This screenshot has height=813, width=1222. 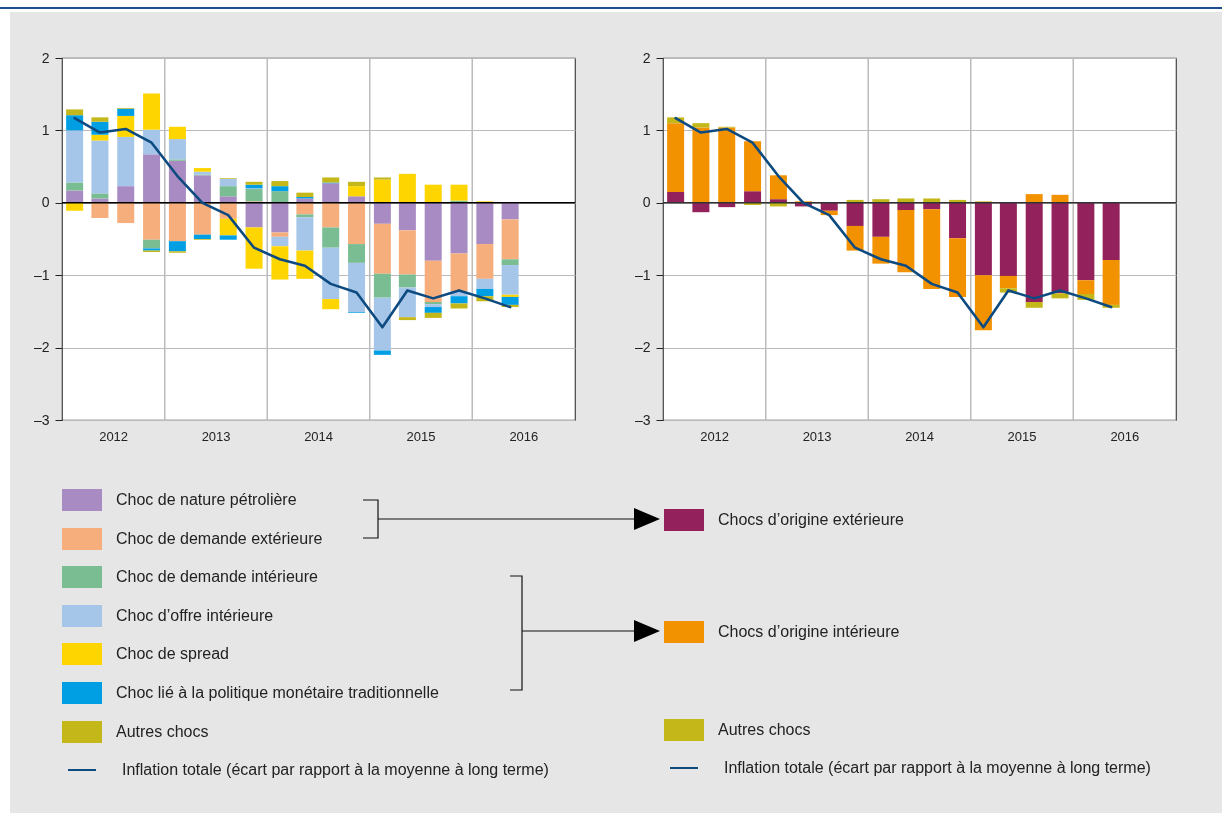 What do you see at coordinates (172, 654) in the screenshot?
I see `legend-label: Choc de spread` at bounding box center [172, 654].